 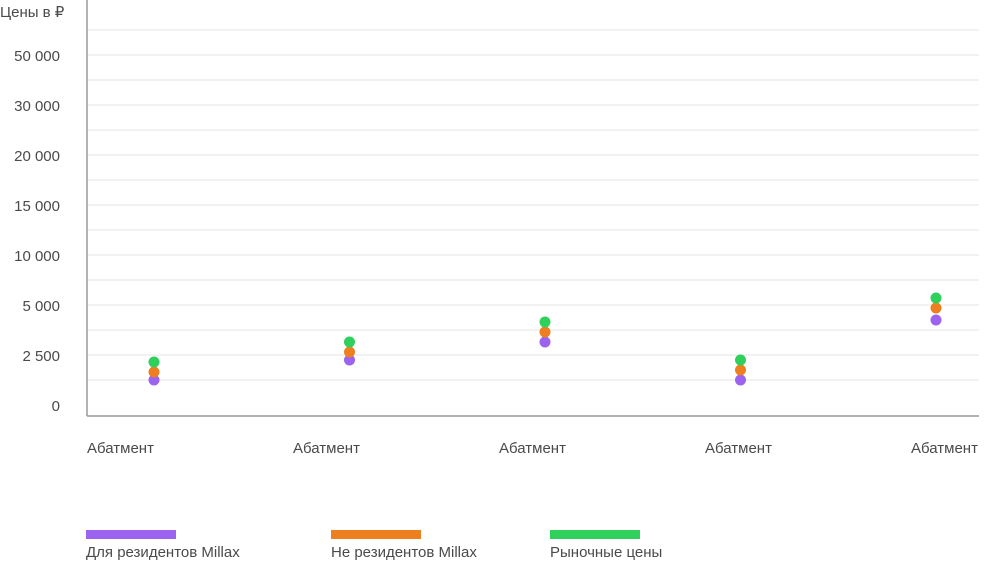 What do you see at coordinates (41, 356) in the screenshot?
I see `y-tick-label: 2 500` at bounding box center [41, 356].